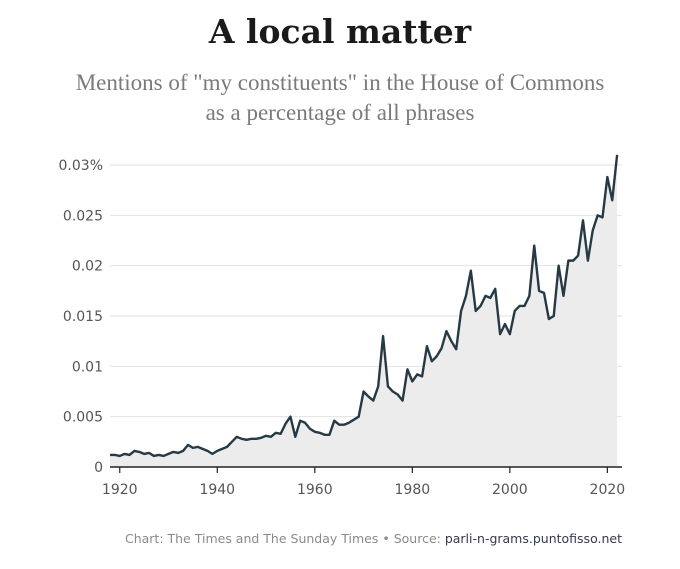  What do you see at coordinates (340, 31) in the screenshot?
I see `chart-title: A local matter` at bounding box center [340, 31].